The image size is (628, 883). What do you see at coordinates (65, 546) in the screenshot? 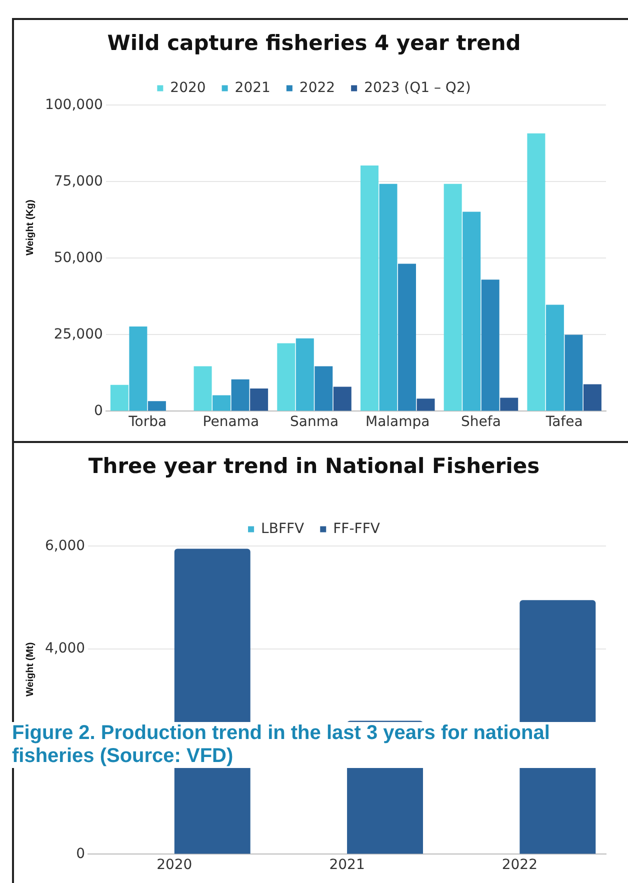
I see `y-tick-label: 6,000` at bounding box center [65, 546].